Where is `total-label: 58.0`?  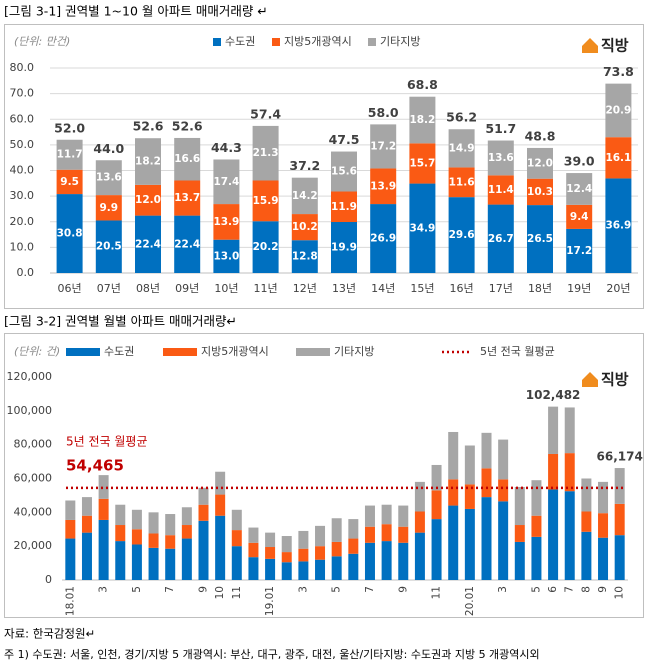 total-label: 58.0 is located at coordinates (383, 112).